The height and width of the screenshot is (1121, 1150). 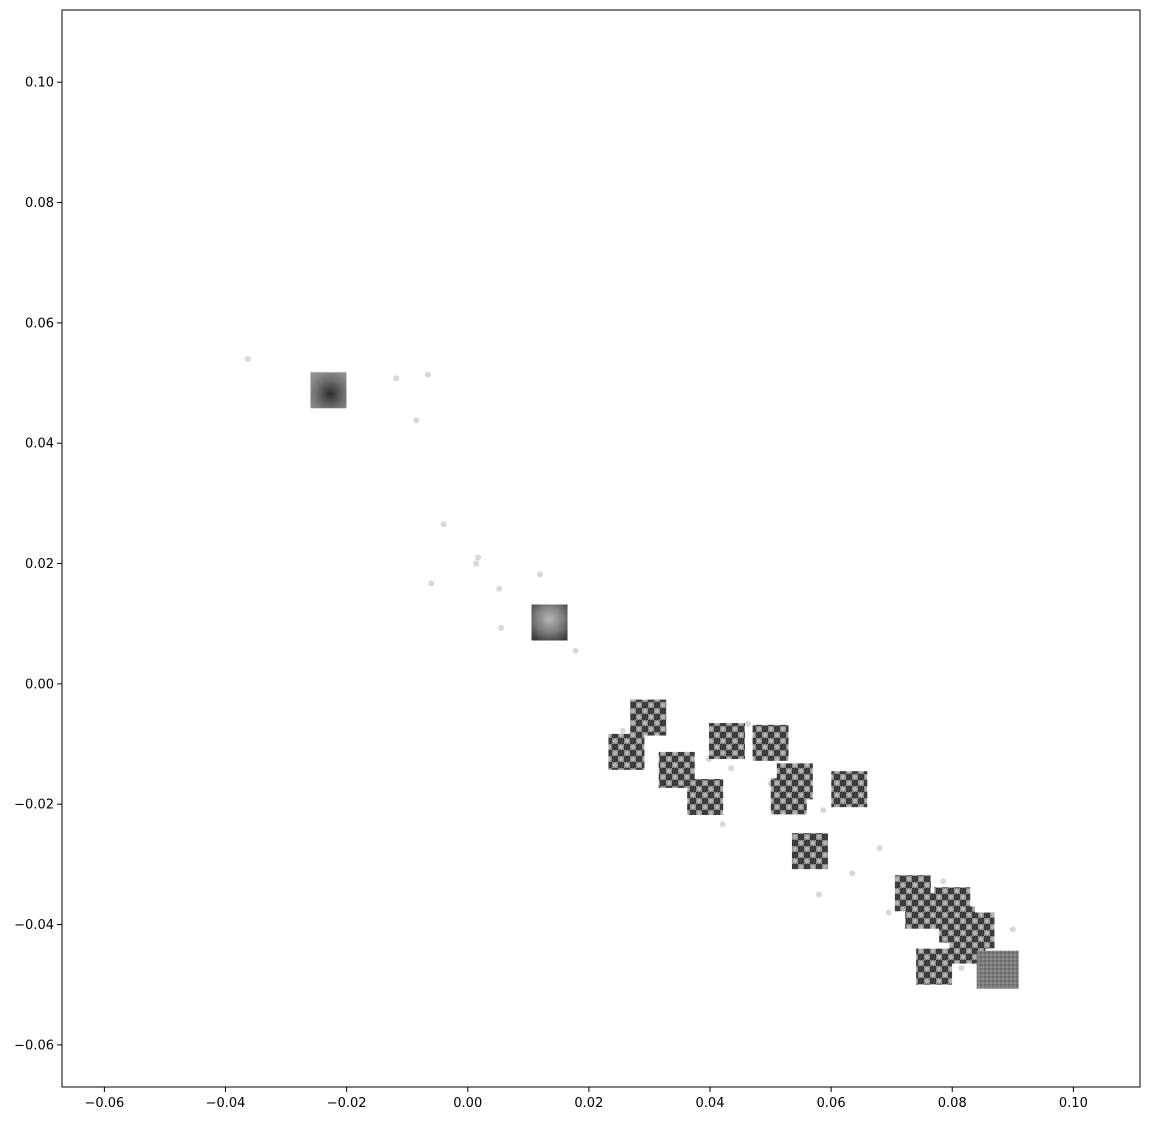 What do you see at coordinates (952, 1103) in the screenshot?
I see `x-tick-label: 0.08` at bounding box center [952, 1103].